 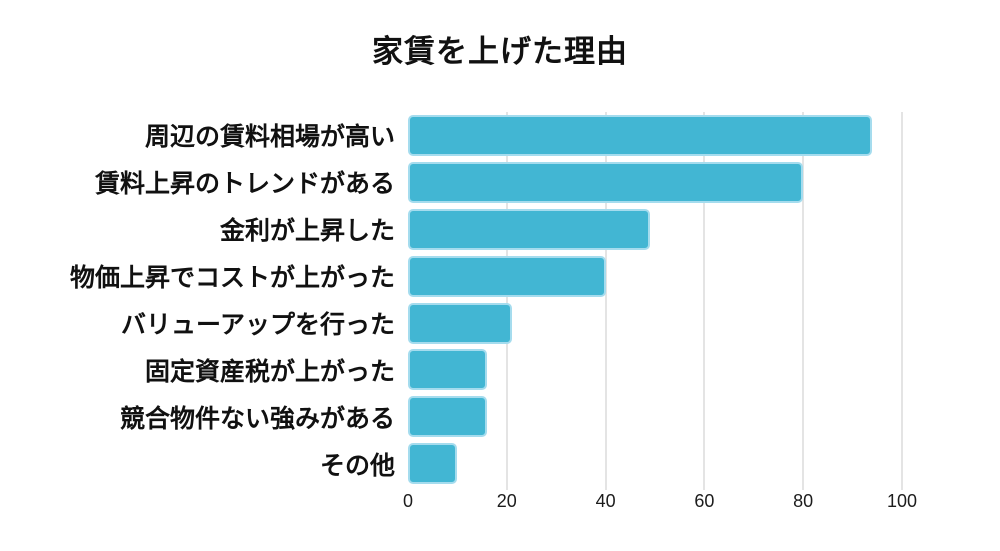 I want to click on category-label: 賃料上昇のトレンドがある, so click(x=244, y=184).